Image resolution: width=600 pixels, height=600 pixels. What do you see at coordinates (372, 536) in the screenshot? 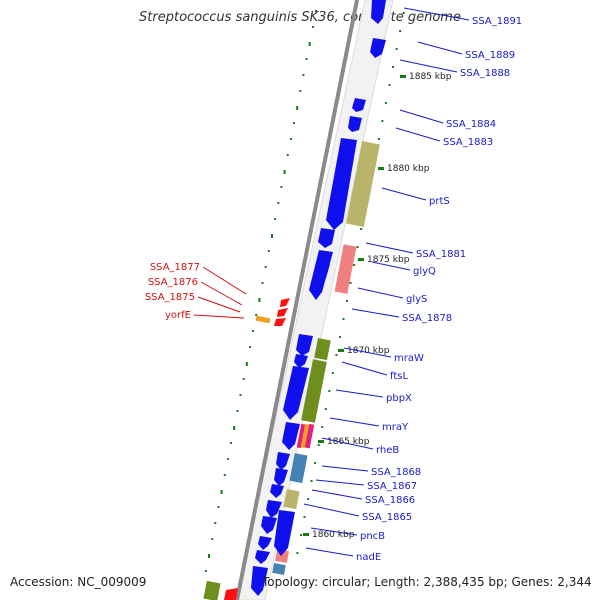
I see `gene-label: pncB` at bounding box center [372, 536].